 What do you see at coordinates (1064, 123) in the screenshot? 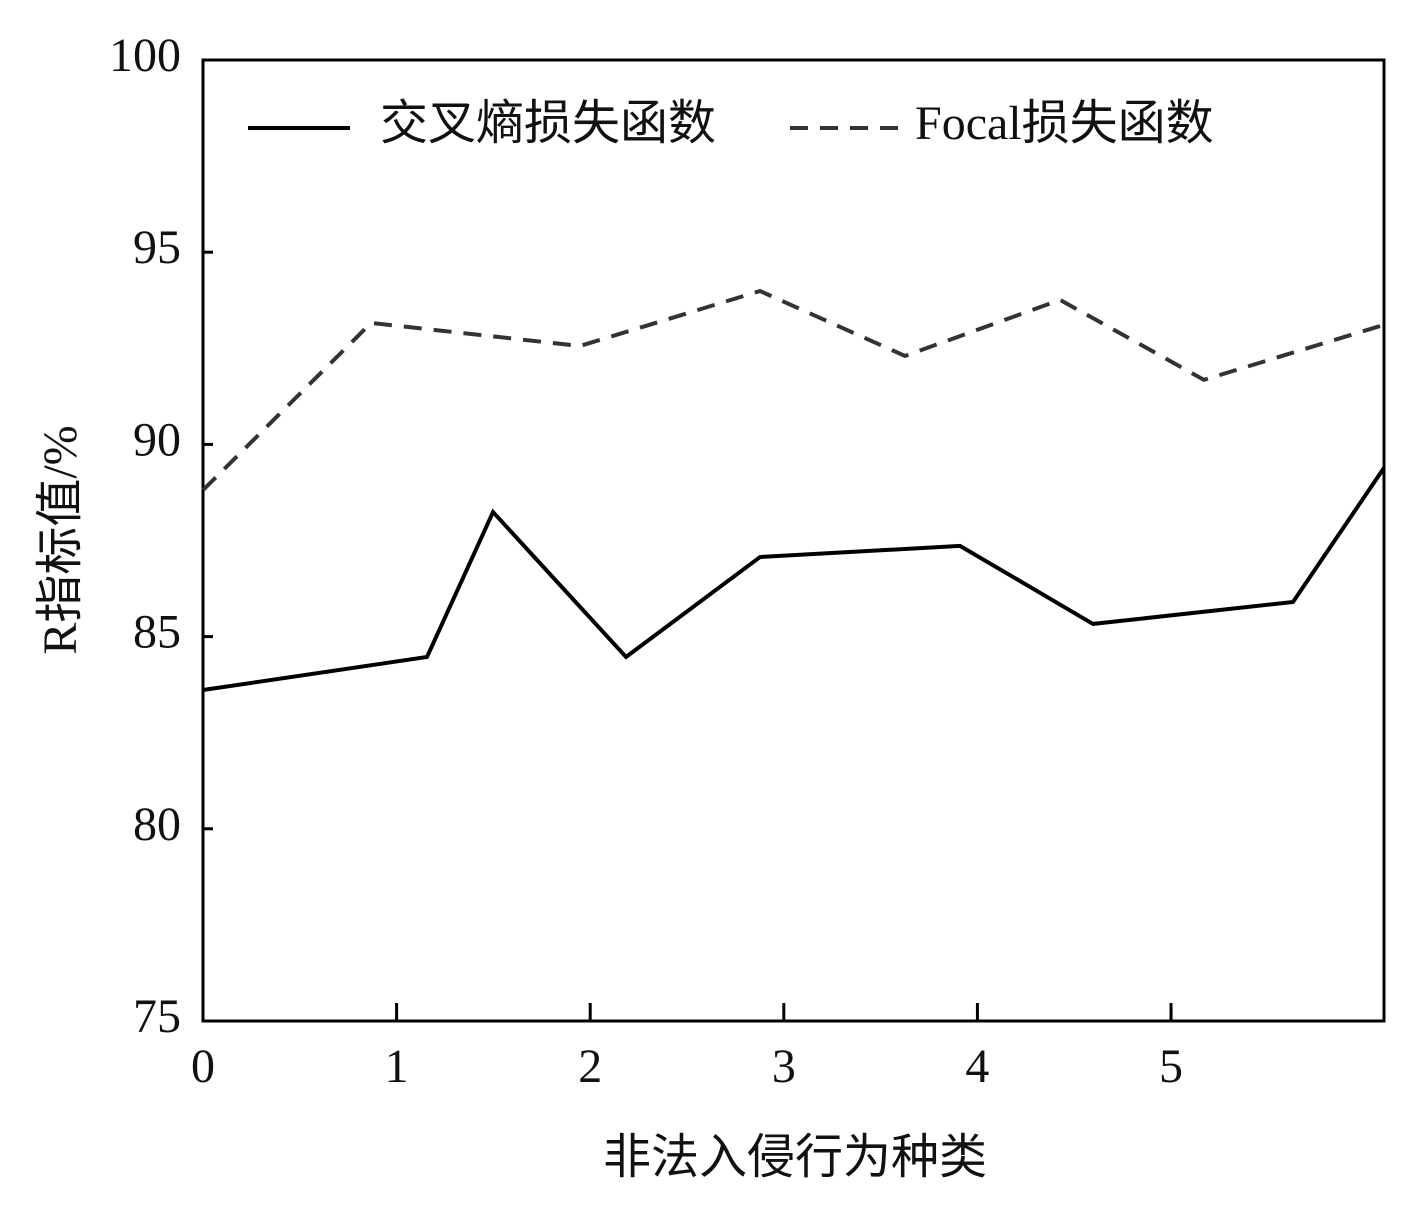
I see `legend-label: Focal损失函数` at bounding box center [1064, 123].